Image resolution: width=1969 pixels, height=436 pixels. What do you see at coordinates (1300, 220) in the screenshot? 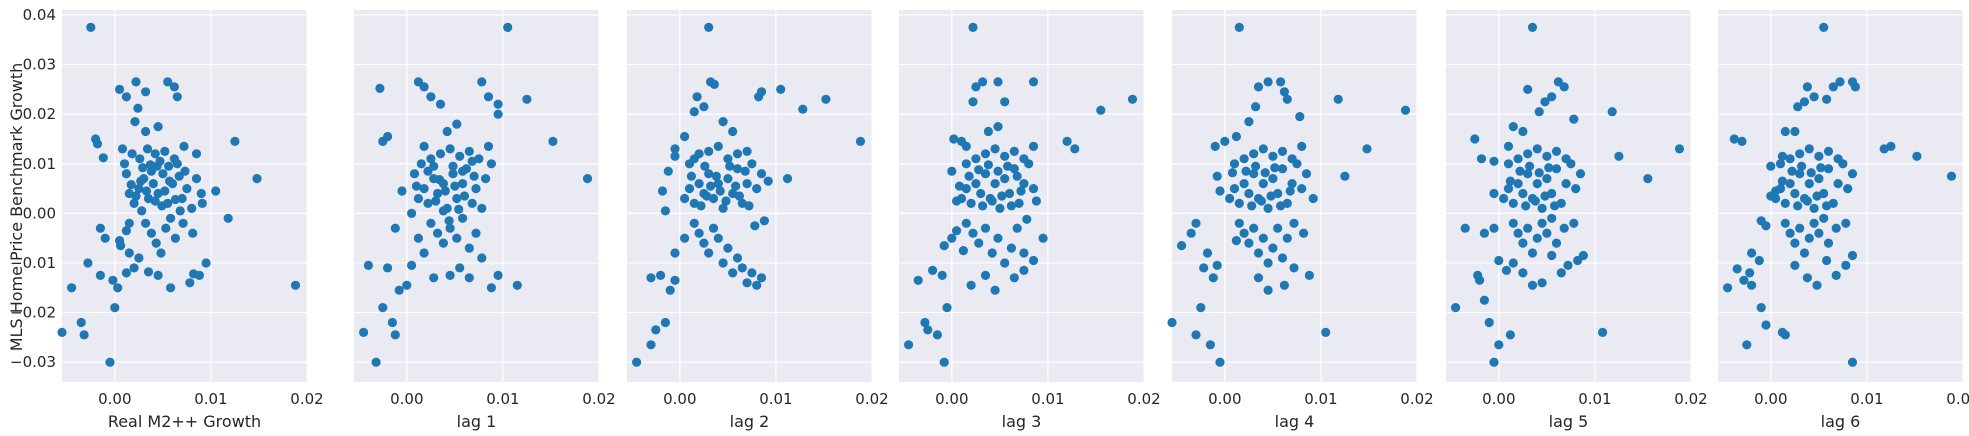
I see `scatter-panel: 0.00 0.01 0.02 lag 4` at bounding box center [1300, 220].